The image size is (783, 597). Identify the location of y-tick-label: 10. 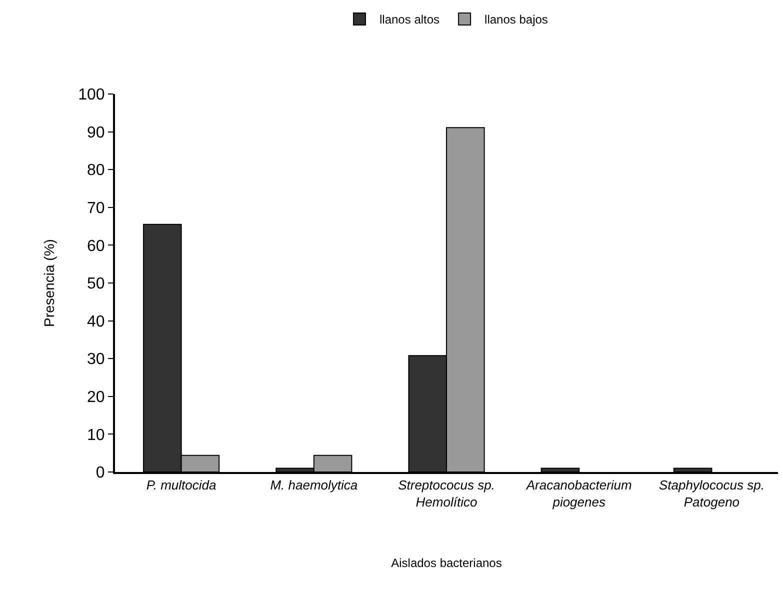
(96, 435).